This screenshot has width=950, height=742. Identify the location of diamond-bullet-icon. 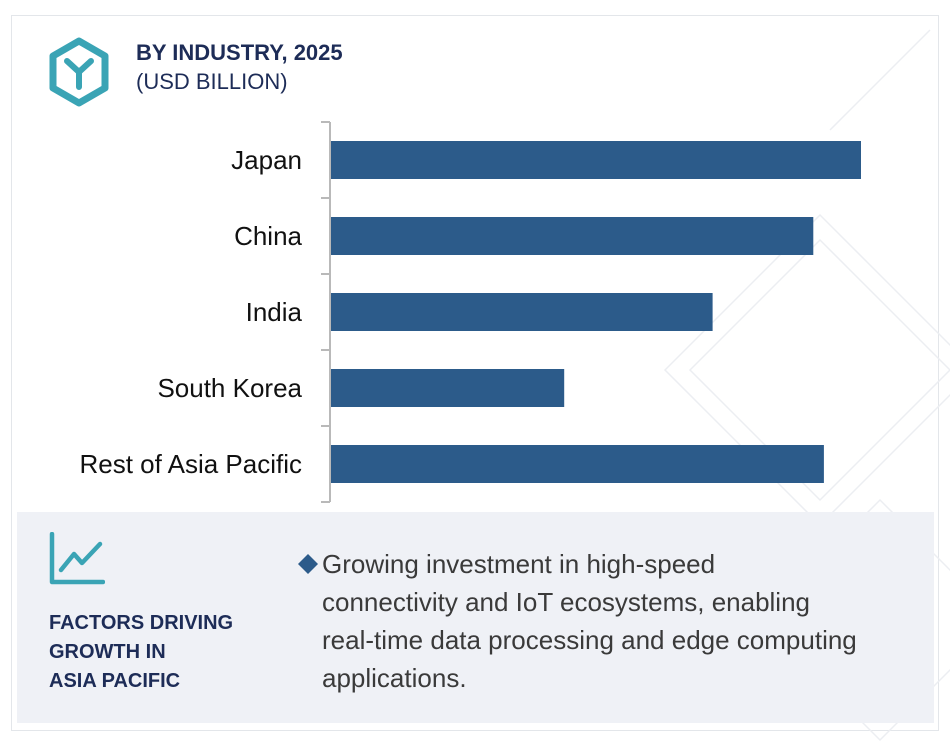
(308, 564).